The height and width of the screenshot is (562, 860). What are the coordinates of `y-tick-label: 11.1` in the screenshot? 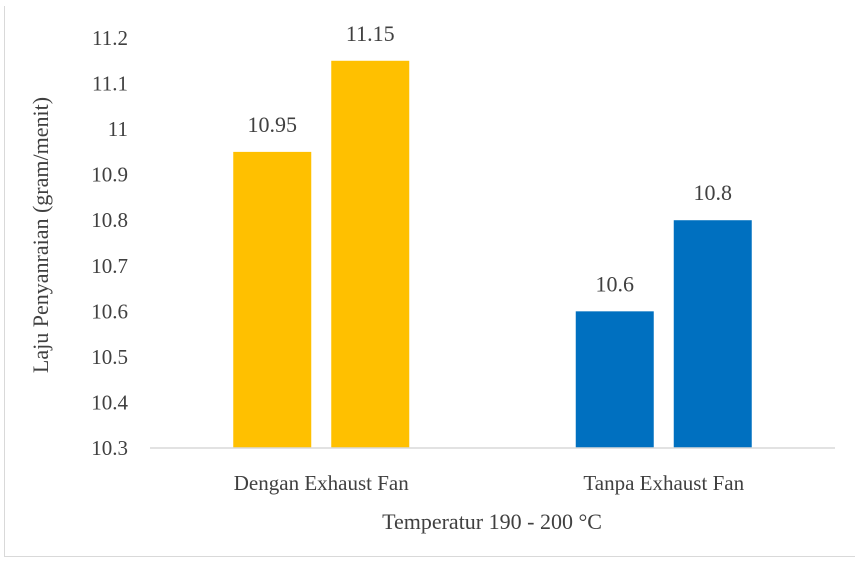 It's located at (110, 84).